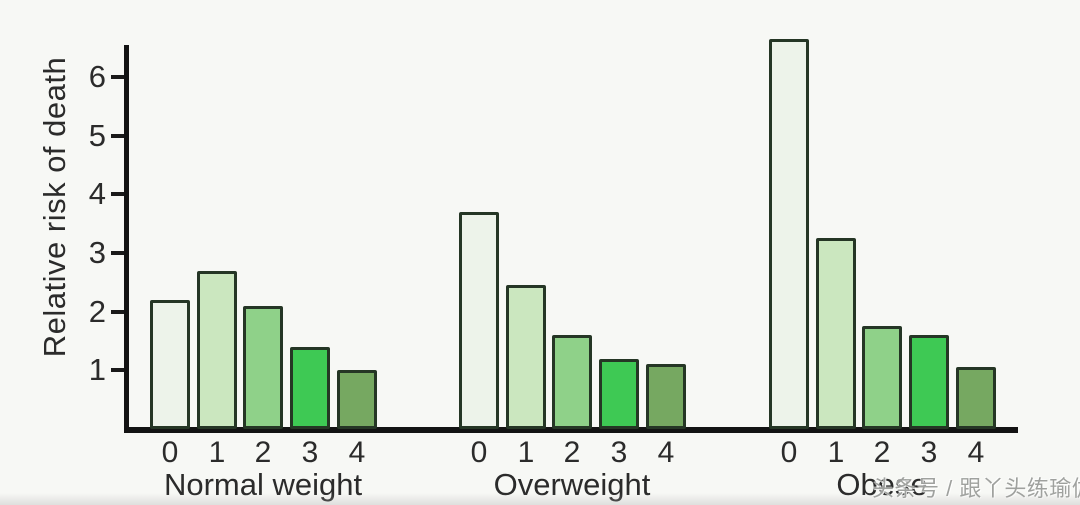  I want to click on group-label-obese: Obese, so click(882, 484).